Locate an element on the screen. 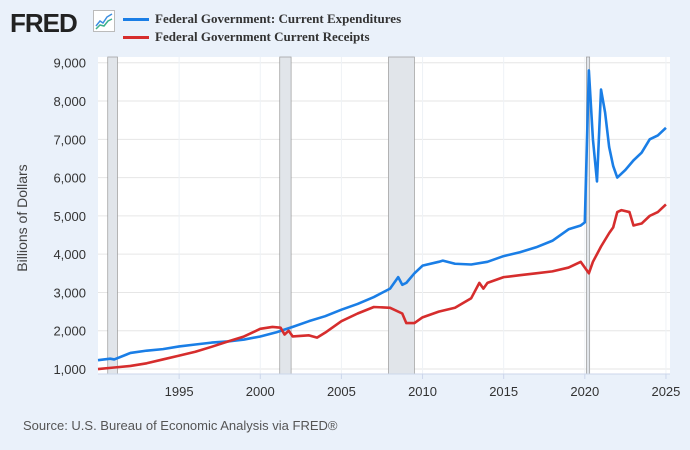  y-tick-label: 7,000 is located at coordinates (69, 139).